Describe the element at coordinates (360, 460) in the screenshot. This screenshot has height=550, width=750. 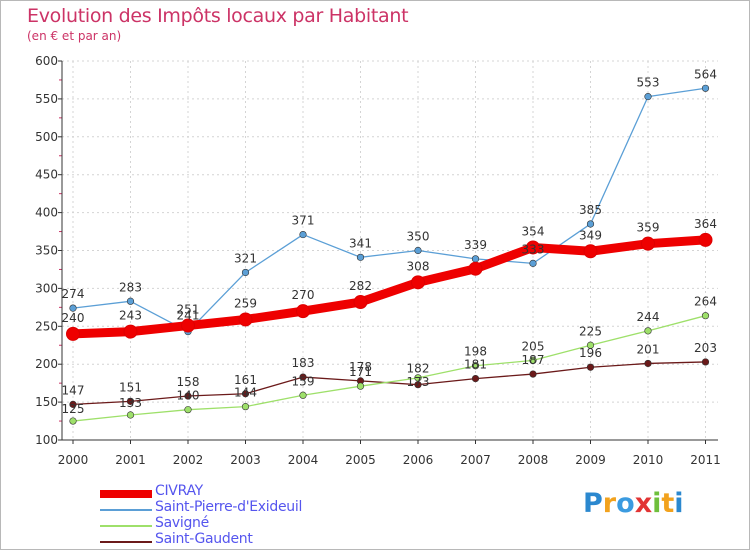
I see `x-tick-label: 2005` at that location.